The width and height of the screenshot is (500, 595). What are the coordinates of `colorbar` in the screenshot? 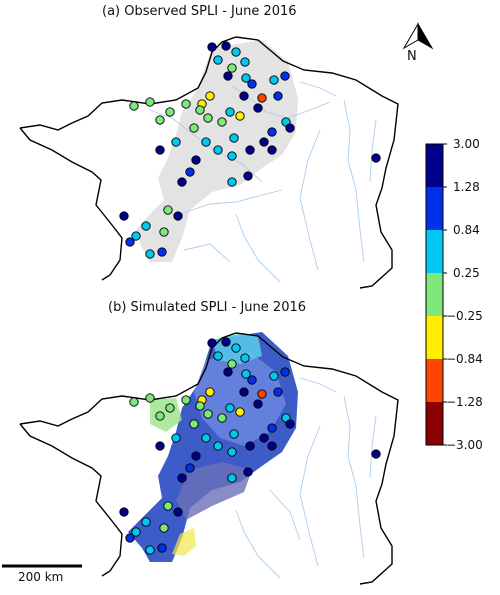 It's located at (436, 294).